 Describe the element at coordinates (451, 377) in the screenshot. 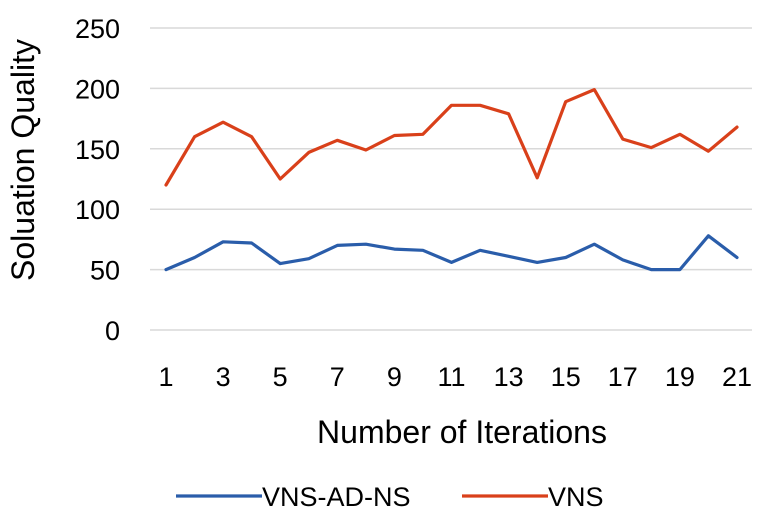

I see `x-tick-label: 11` at that location.